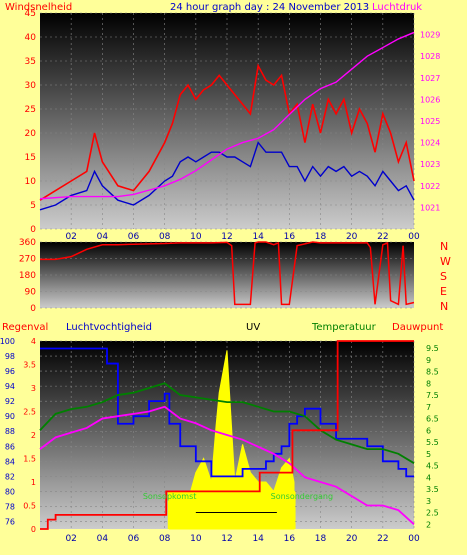 This screenshot has width=467, height=555. What do you see at coordinates (253, 327) in the screenshot?
I see `legend-uv: UV` at bounding box center [253, 327].